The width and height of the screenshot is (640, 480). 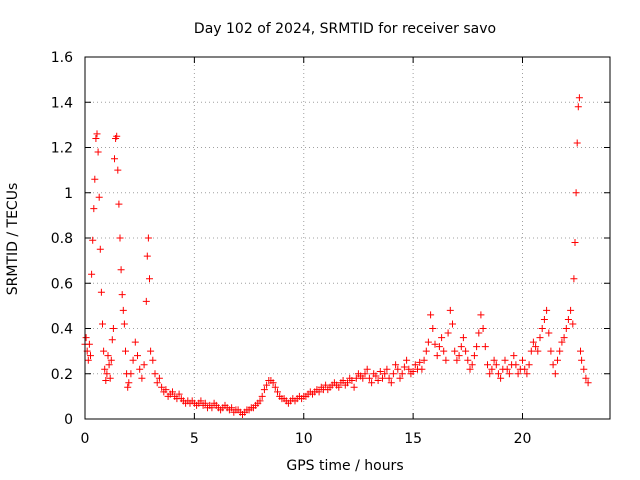 What do you see at coordinates (62, 58) in the screenshot?
I see `y-tick-label: 1.6` at bounding box center [62, 58].